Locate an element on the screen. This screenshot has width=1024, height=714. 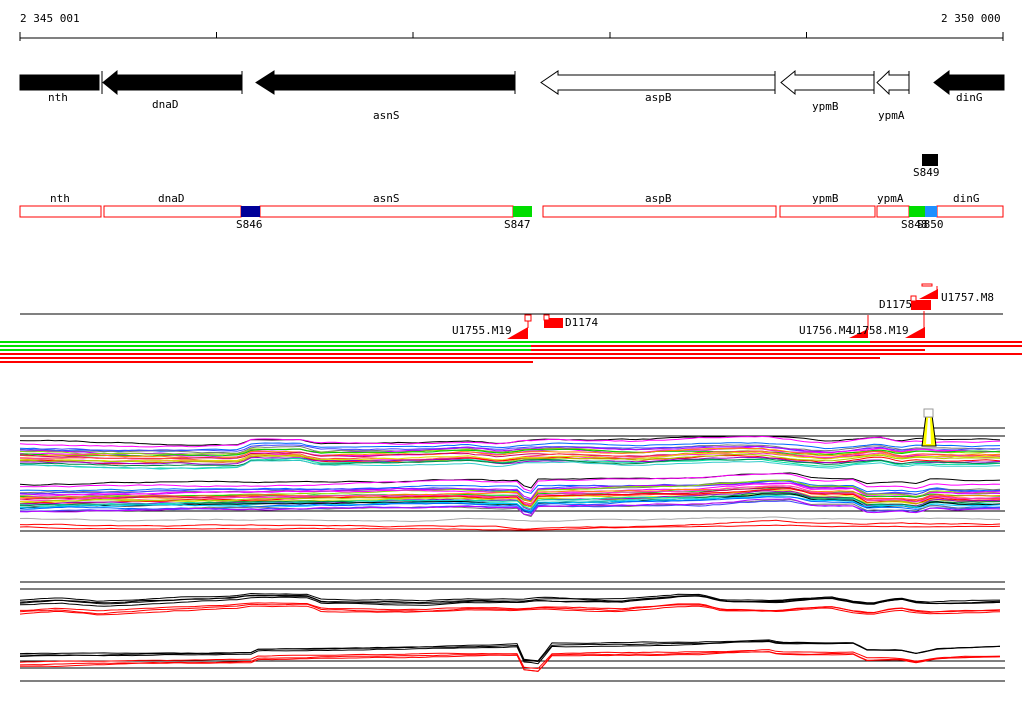
site-box-S848 is located at coordinates (917, 211).